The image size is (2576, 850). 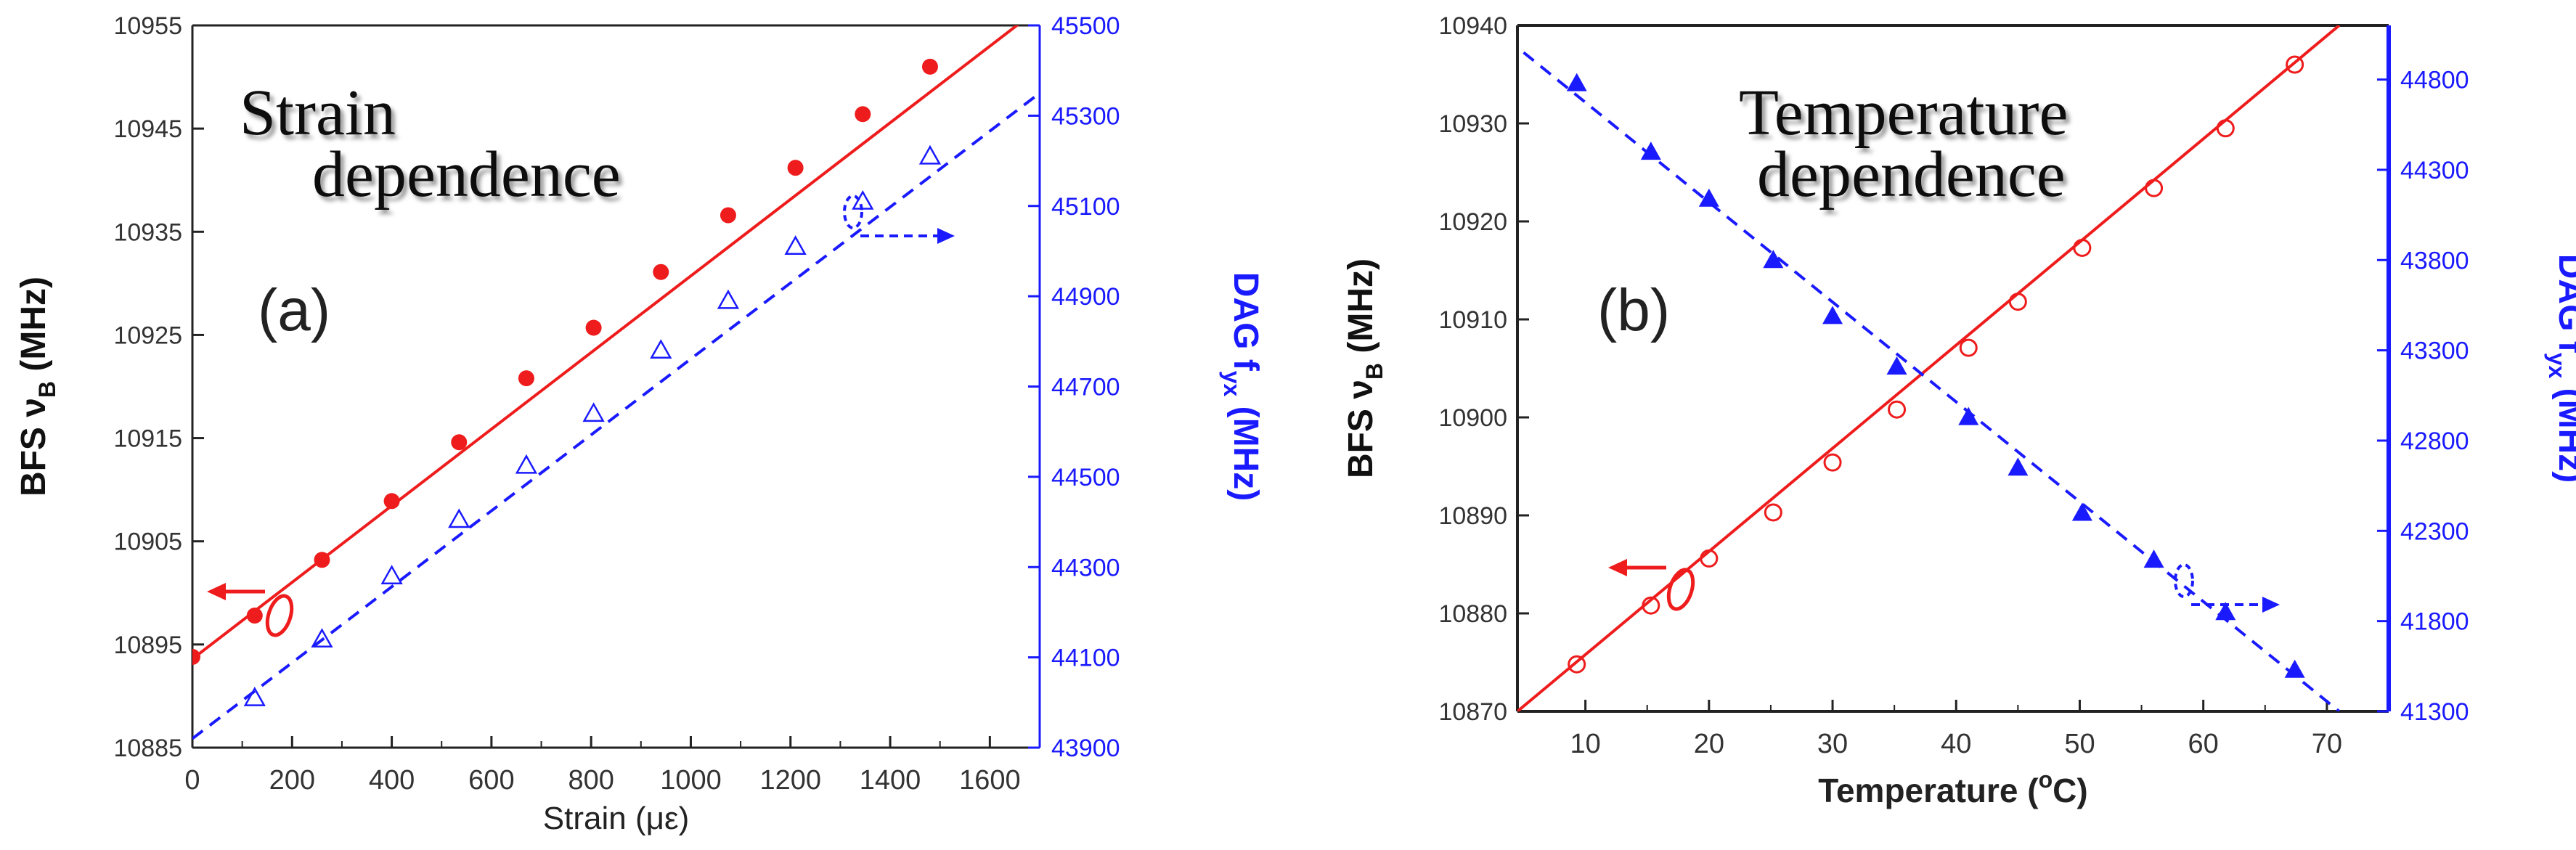 What do you see at coordinates (2434, 351) in the screenshot?
I see `y-right-tick-label: 43300` at bounding box center [2434, 351].